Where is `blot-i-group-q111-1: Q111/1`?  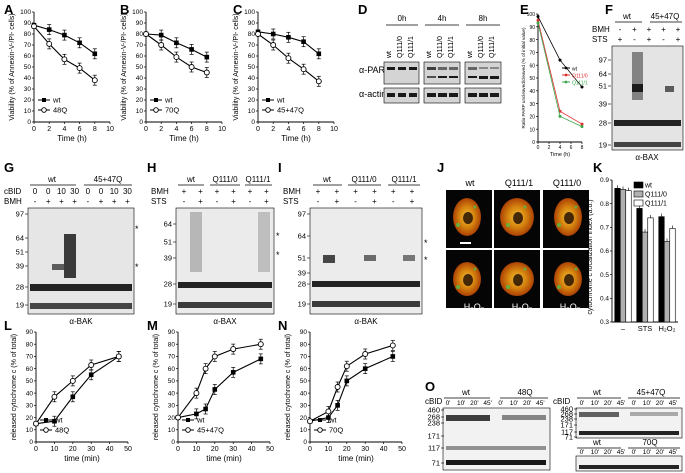 blot-i-group-q111-1: Q111/1 is located at coordinates (404, 179).